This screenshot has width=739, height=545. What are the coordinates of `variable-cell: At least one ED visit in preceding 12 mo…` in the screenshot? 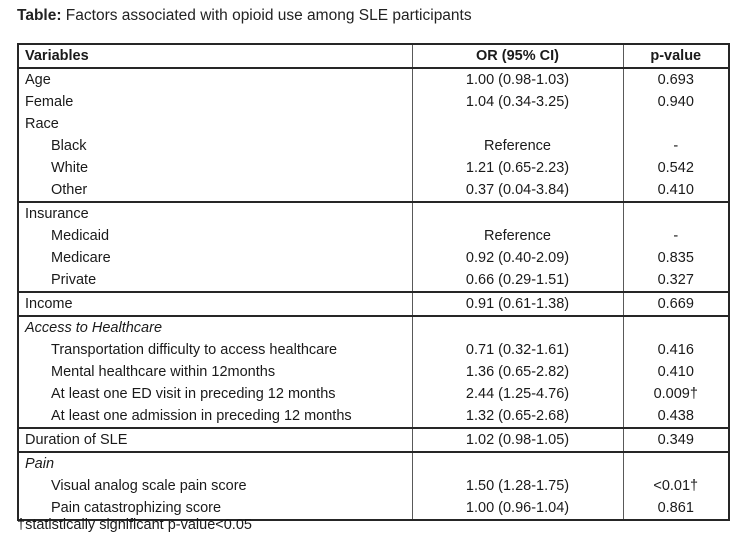 It's located at (193, 393).